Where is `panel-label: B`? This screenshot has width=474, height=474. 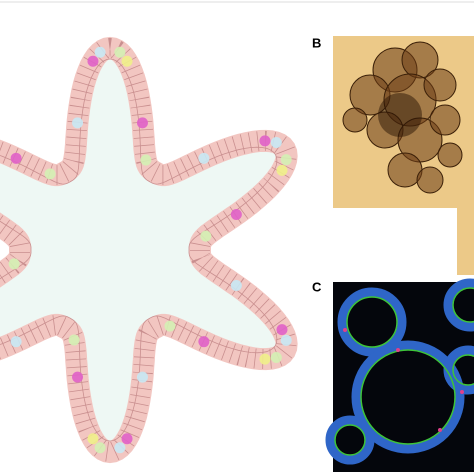 panel-label: B is located at coordinates (316, 42).